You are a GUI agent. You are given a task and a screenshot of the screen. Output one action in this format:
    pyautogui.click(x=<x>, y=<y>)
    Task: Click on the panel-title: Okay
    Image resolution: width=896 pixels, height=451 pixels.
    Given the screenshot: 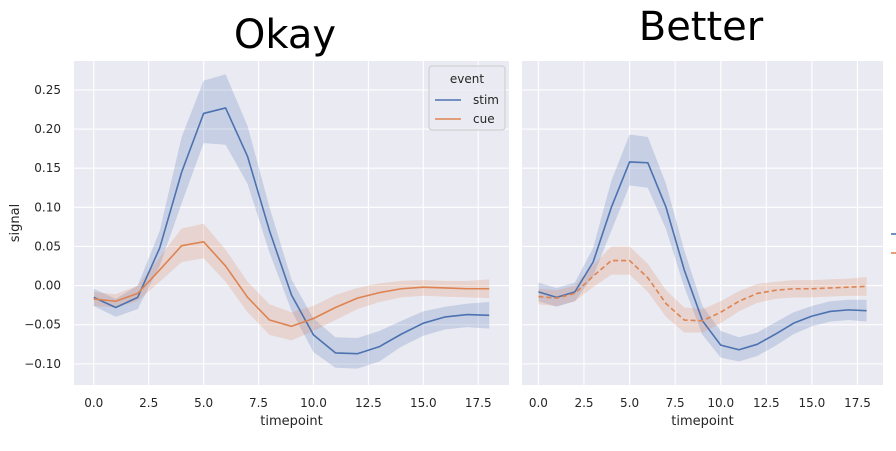 What is the action you would take?
    pyautogui.click(x=285, y=35)
    